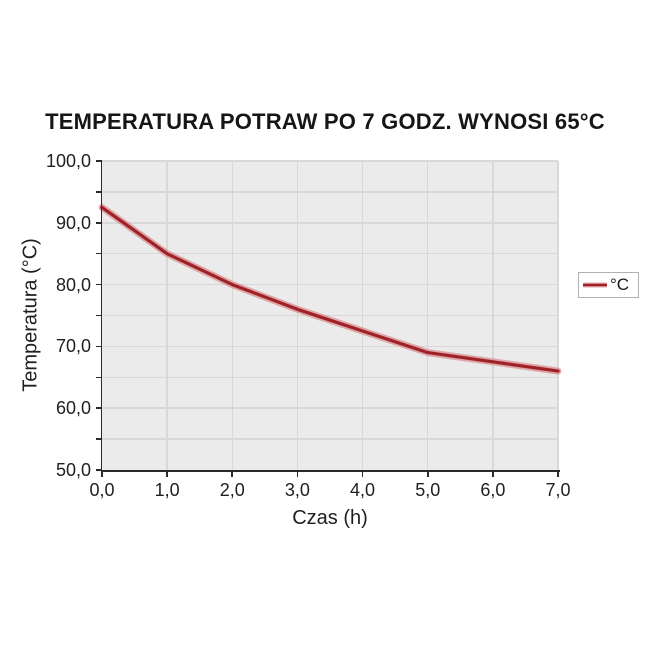 This screenshot has width=650, height=650. I want to click on y-tick-label: 90,0, so click(73, 222).